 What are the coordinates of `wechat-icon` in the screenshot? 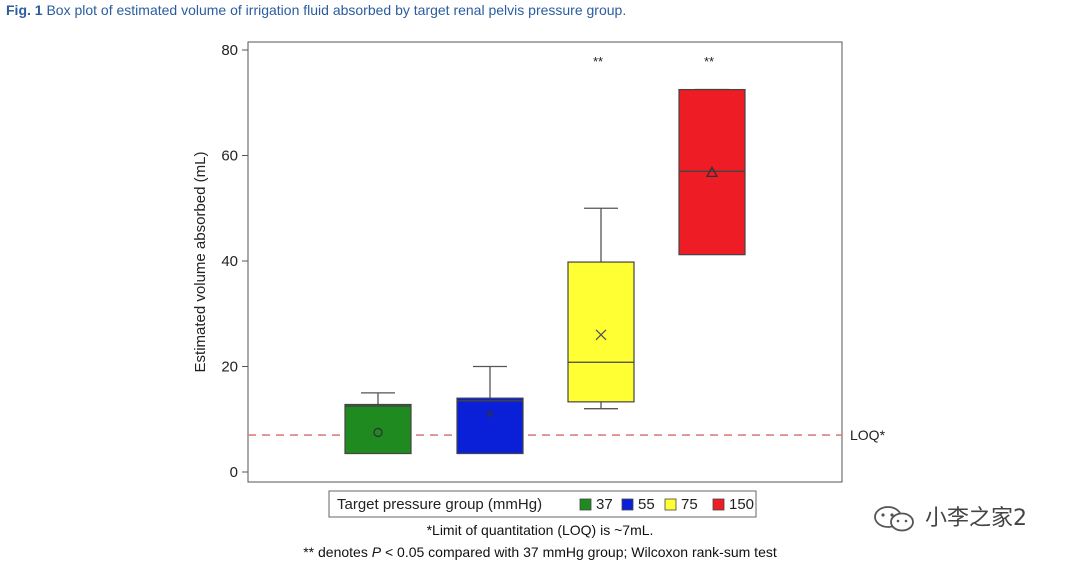 It's located at (894, 519).